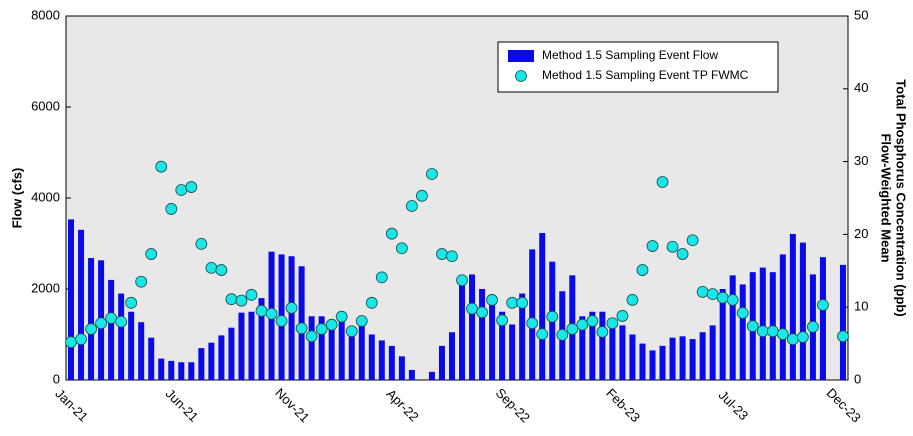  What do you see at coordinates (45, 14) in the screenshot?
I see `y-tick-label: 8000` at bounding box center [45, 14].